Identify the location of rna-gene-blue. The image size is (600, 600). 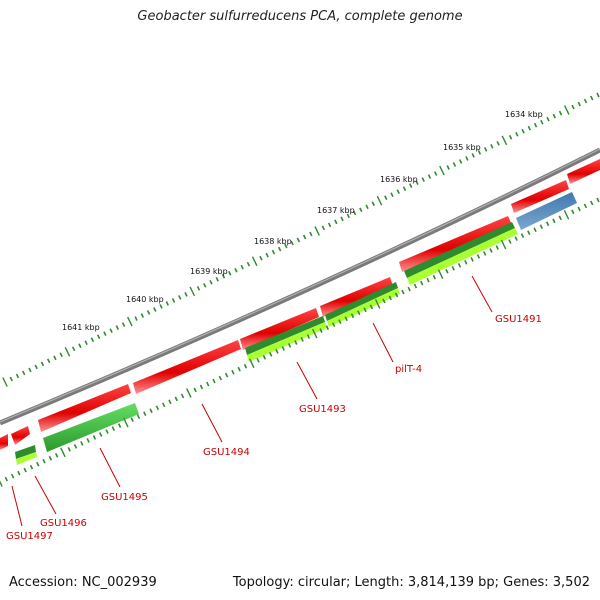
(546, 211).